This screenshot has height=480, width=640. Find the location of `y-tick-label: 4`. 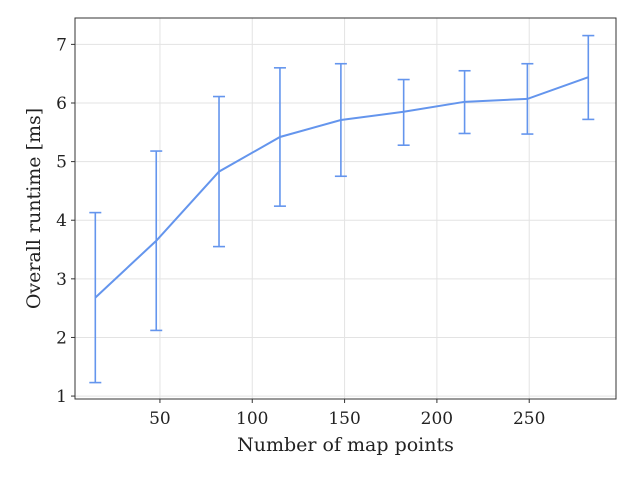

y-tick-label: 4 is located at coordinates (61, 221).